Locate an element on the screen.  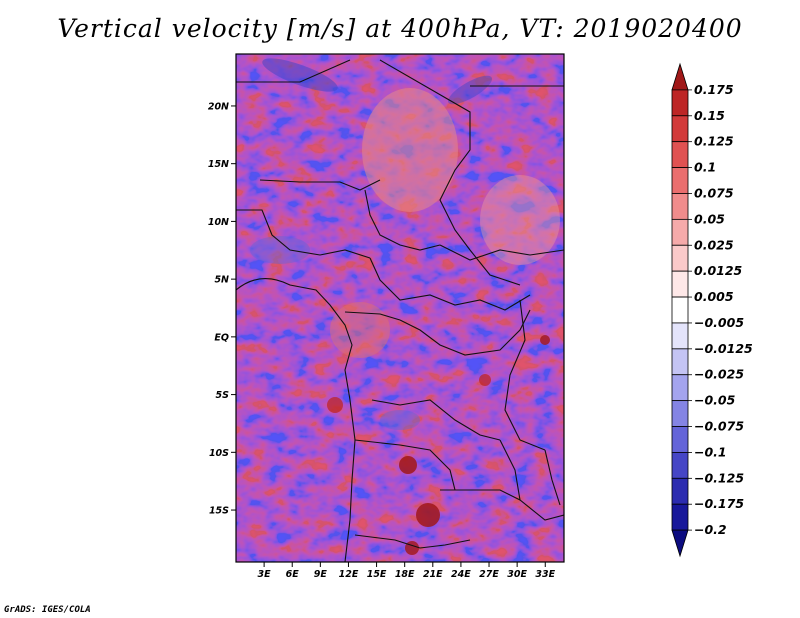
lon-tick-label: 30E is located at coordinates (517, 574).